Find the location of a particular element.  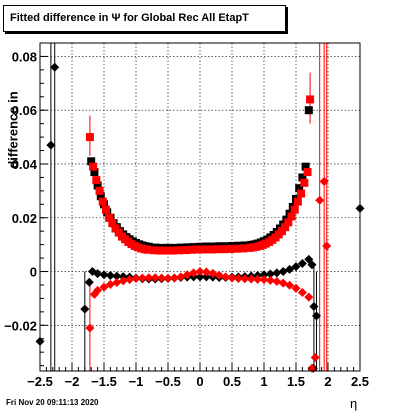

y-tick-label: 0.06 is located at coordinates (24, 110).